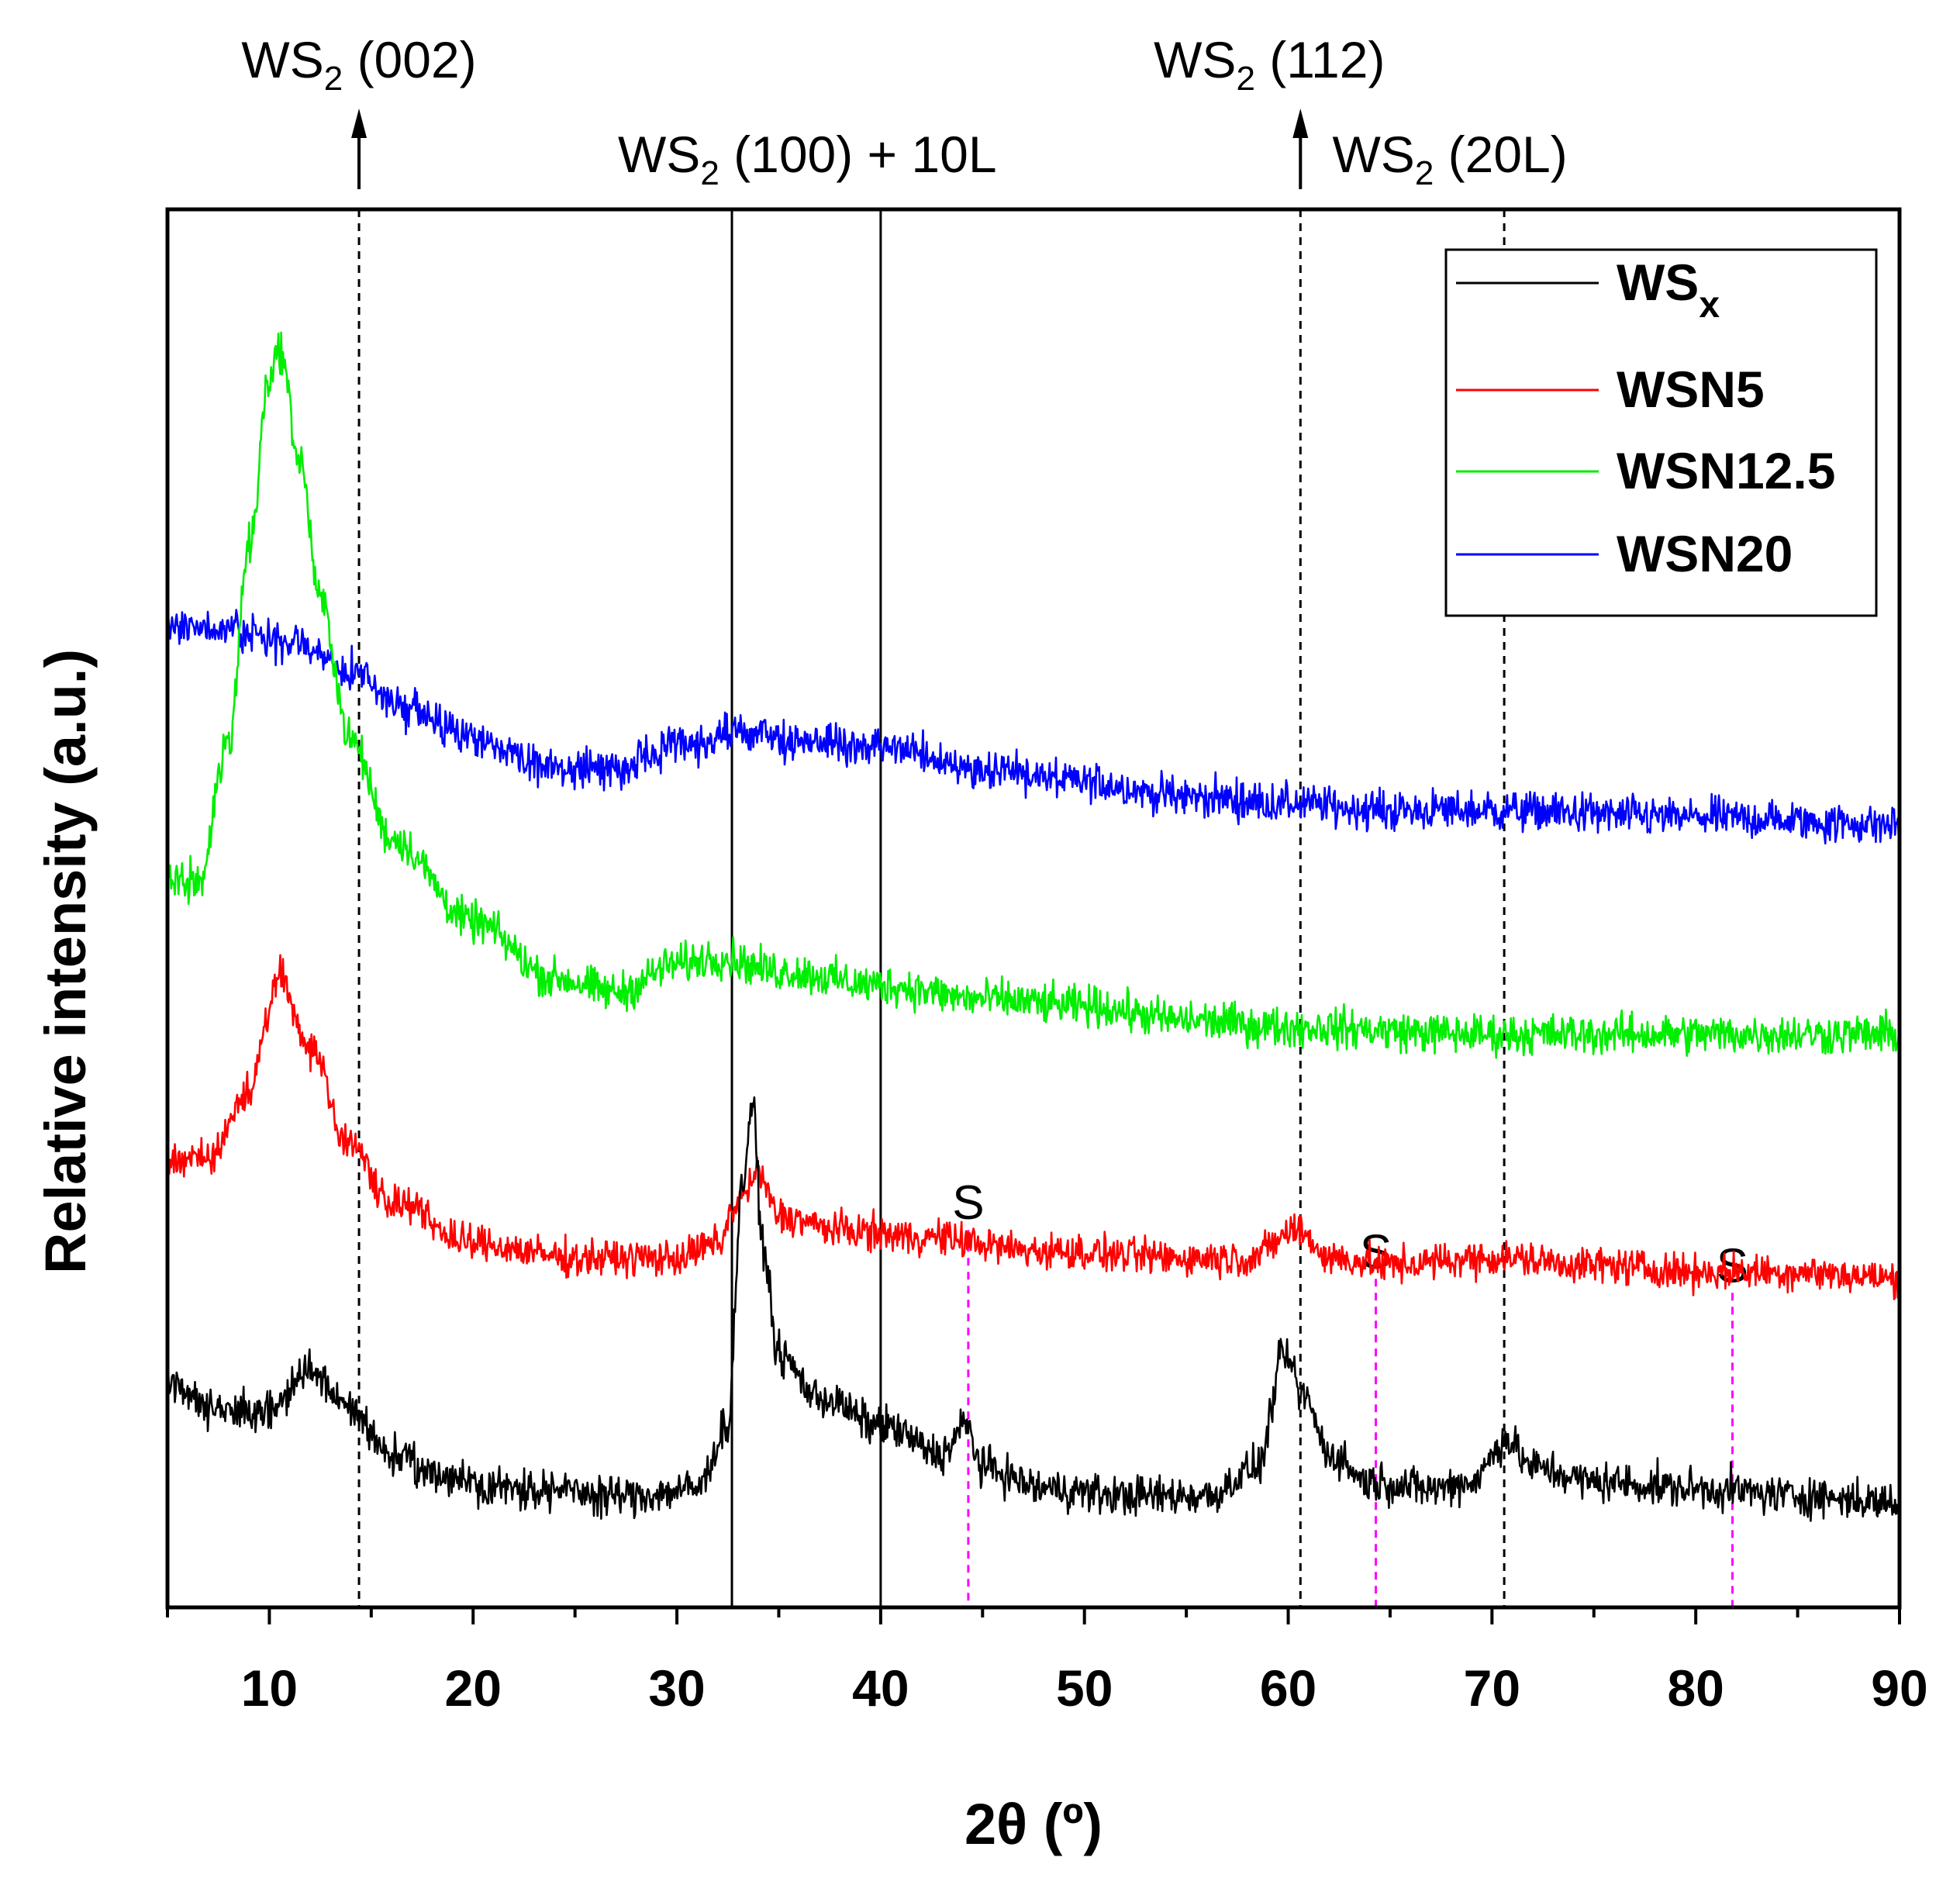  What do you see at coordinates (1033, 1824) in the screenshot?
I see `x-axis-title: 2θ (º)` at bounding box center [1033, 1824].